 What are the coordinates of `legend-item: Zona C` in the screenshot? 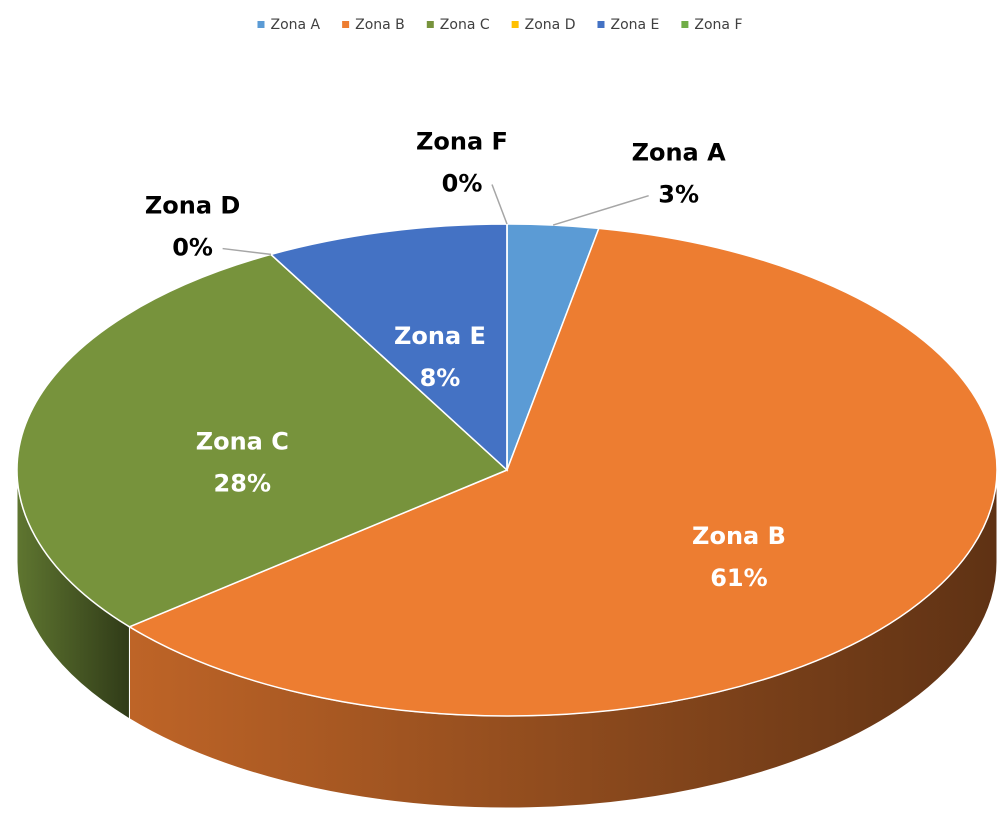 It's located at (458, 25).